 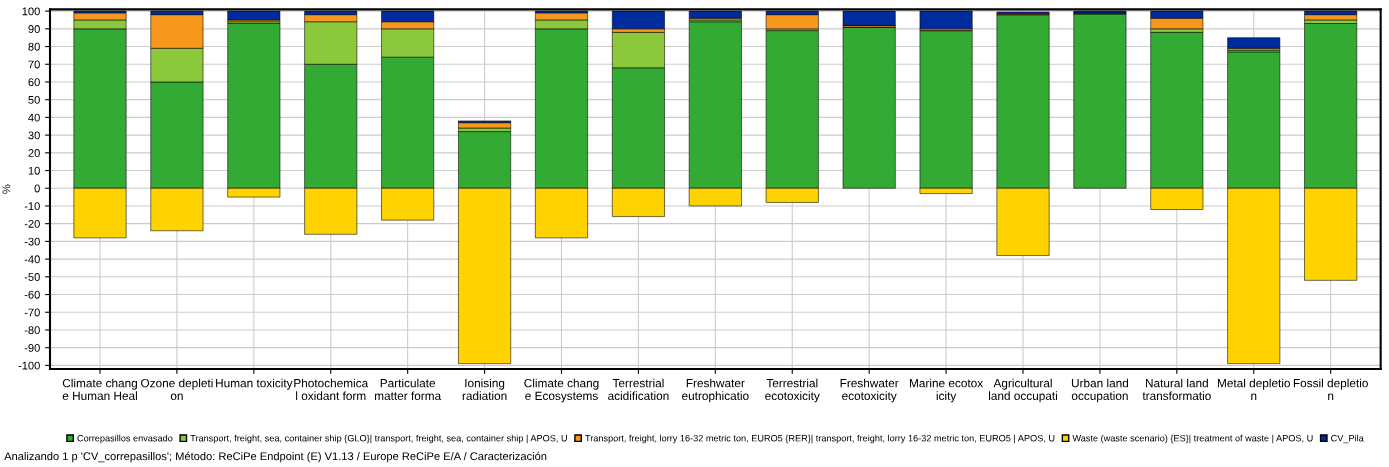 What do you see at coordinates (34, 29) in the screenshot?
I see `y-tick-label: 90` at bounding box center [34, 29].